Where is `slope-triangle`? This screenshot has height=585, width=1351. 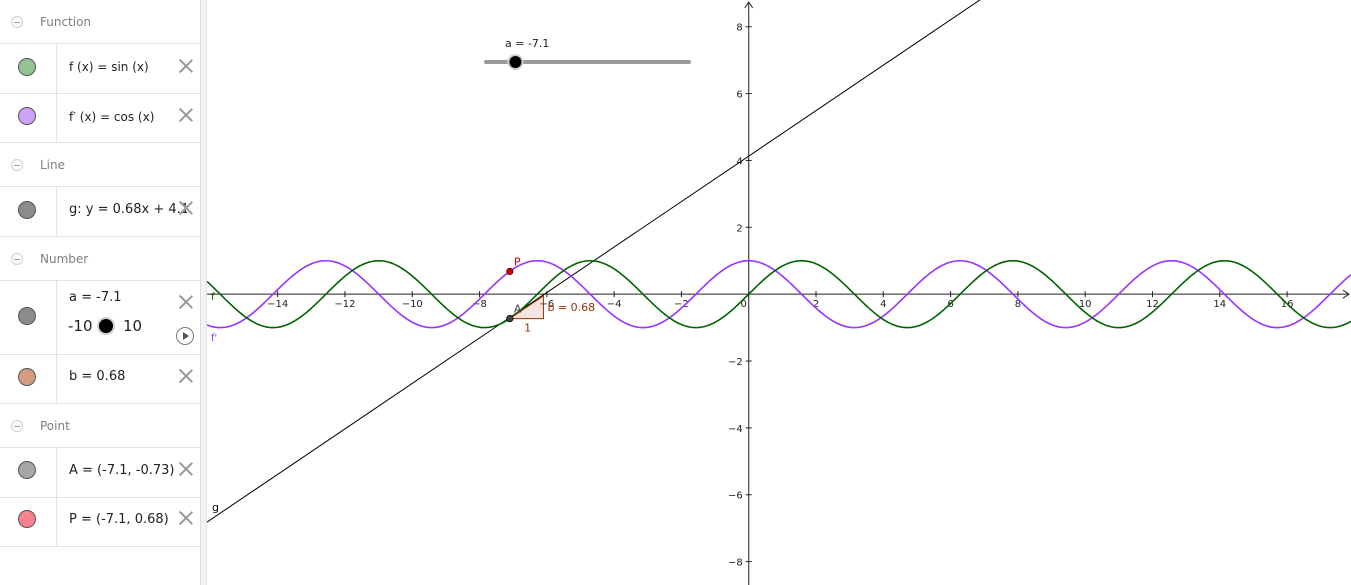 slope-triangle is located at coordinates (526, 307).